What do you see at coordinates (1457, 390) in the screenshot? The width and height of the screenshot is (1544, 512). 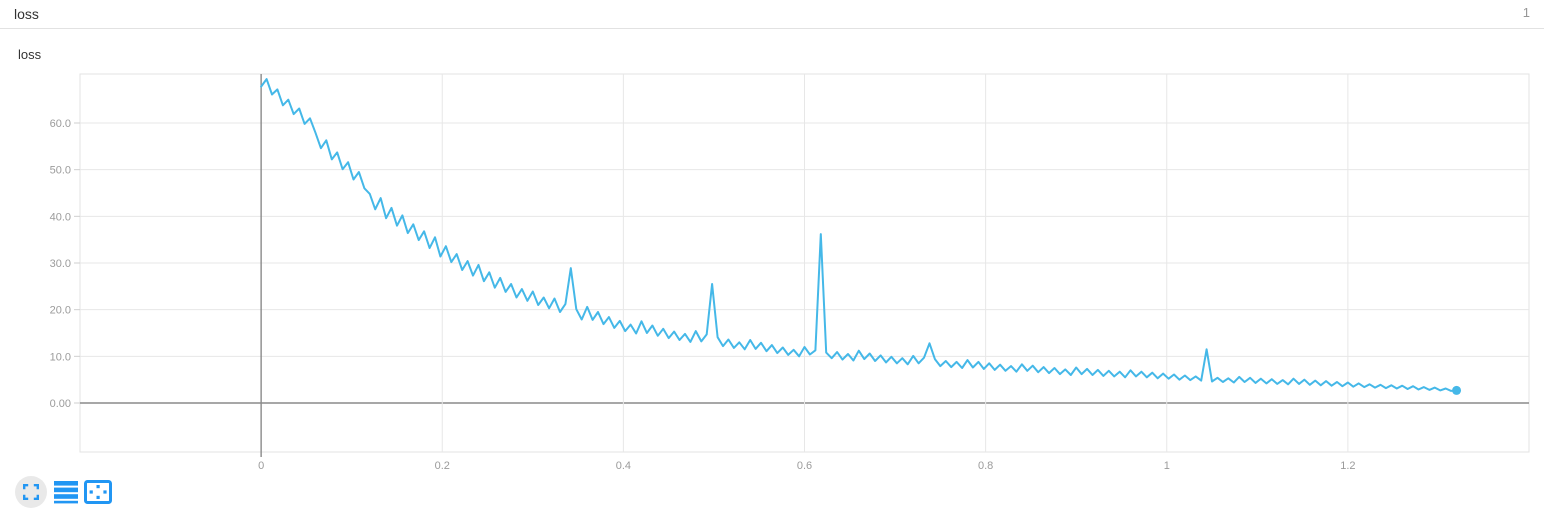 I see `loss-line-endpoint` at bounding box center [1457, 390].